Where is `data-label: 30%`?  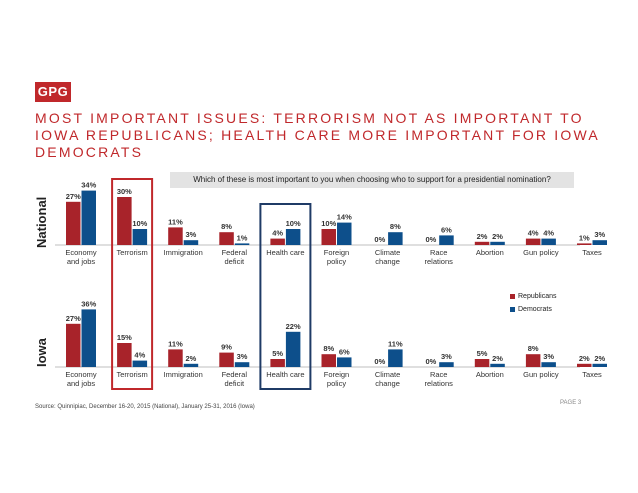
data-label: 30% is located at coordinates (124, 191).